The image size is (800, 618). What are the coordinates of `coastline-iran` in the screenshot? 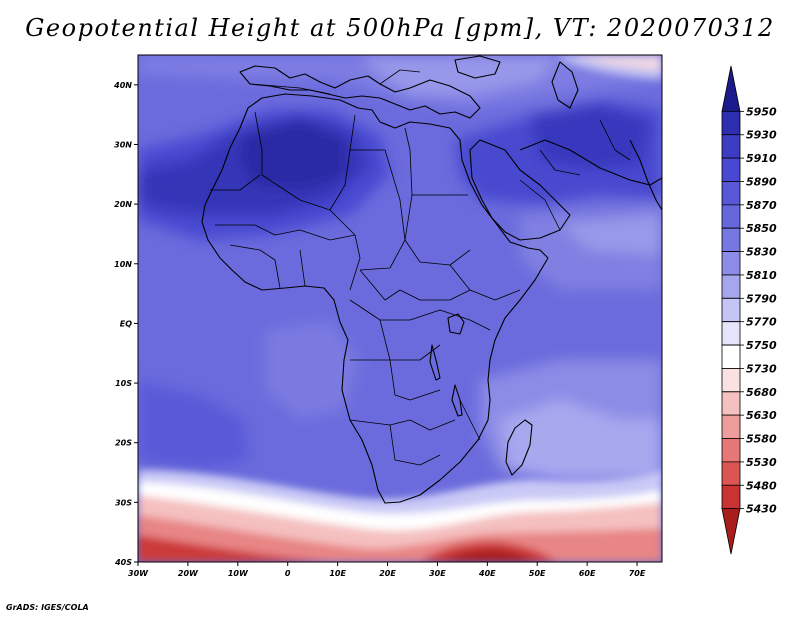 It's located at (590, 162).